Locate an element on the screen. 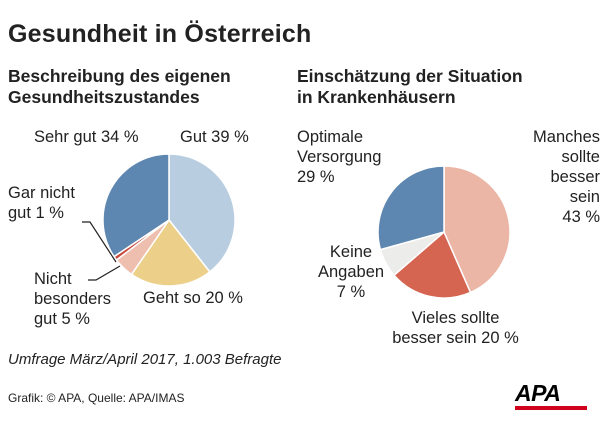 This screenshot has width=606, height=435. pie2-slice-manches-sollte-besser-sein is located at coordinates (477, 229).